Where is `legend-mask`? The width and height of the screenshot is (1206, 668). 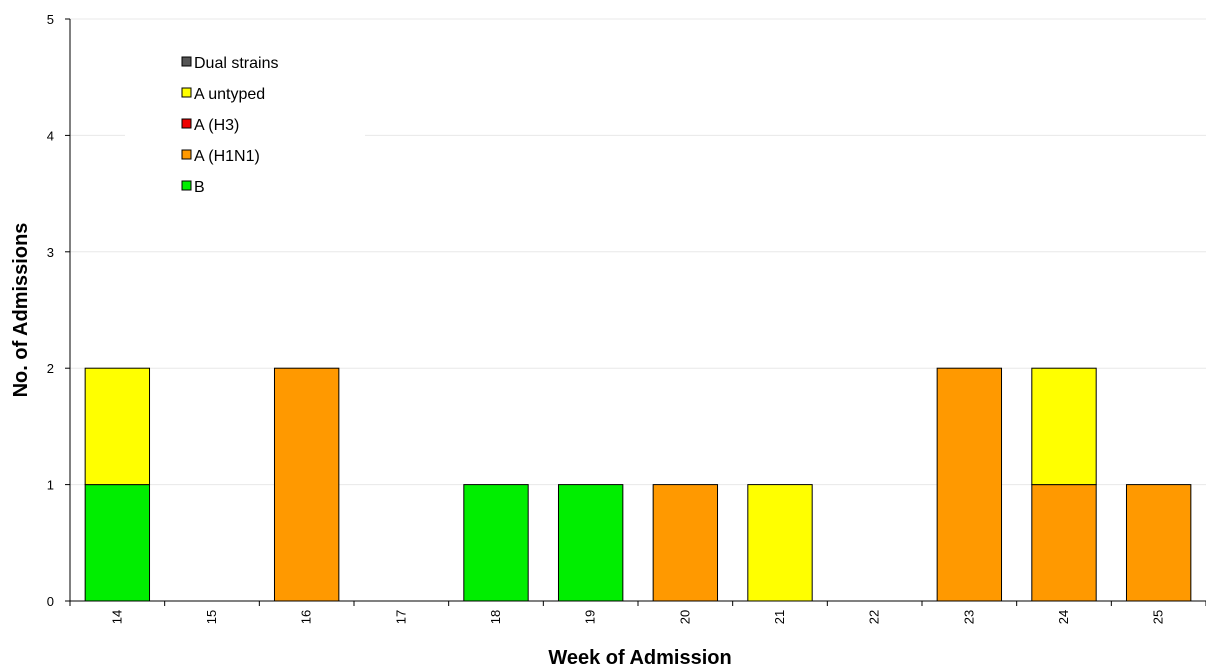
legend-mask is located at coordinates (245, 125).